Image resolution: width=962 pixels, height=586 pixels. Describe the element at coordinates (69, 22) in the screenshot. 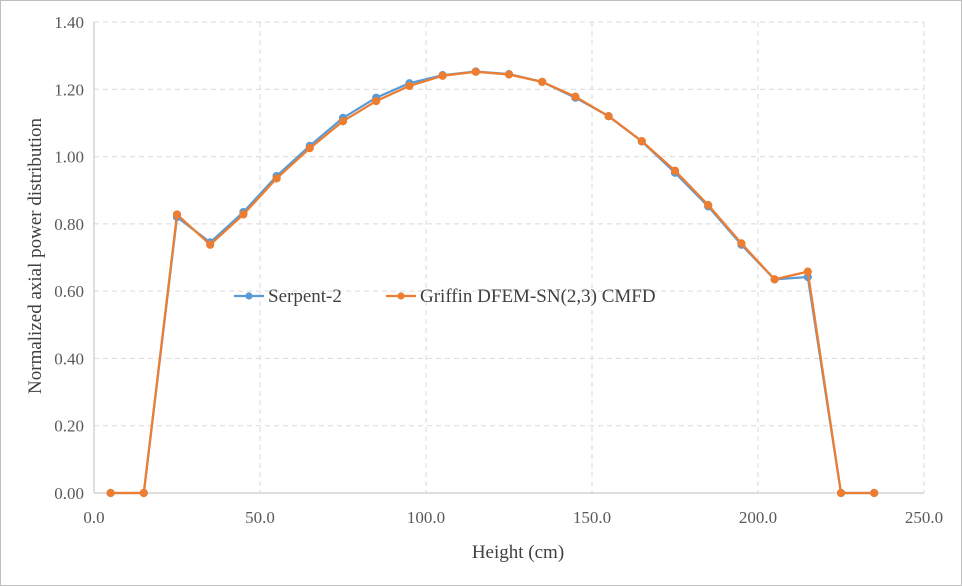

I see `y-tick-label: 1.40` at that location.